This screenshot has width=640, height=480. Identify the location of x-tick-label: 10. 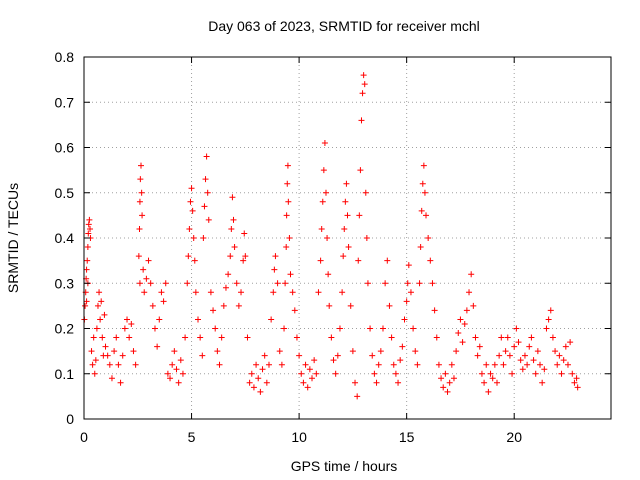
(299, 437).